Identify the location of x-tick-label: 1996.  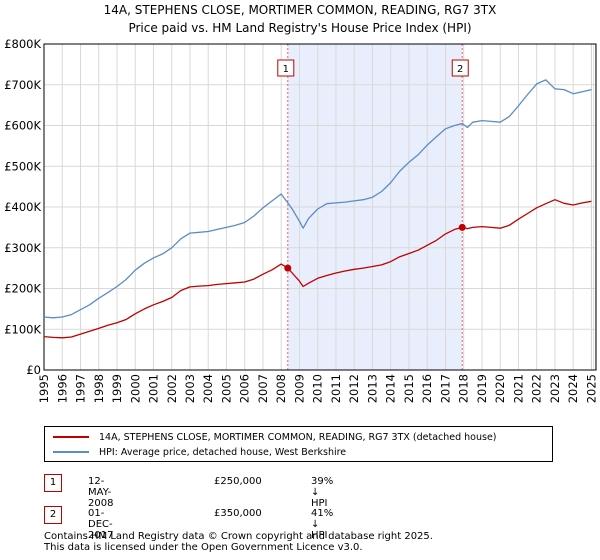
(62, 388).